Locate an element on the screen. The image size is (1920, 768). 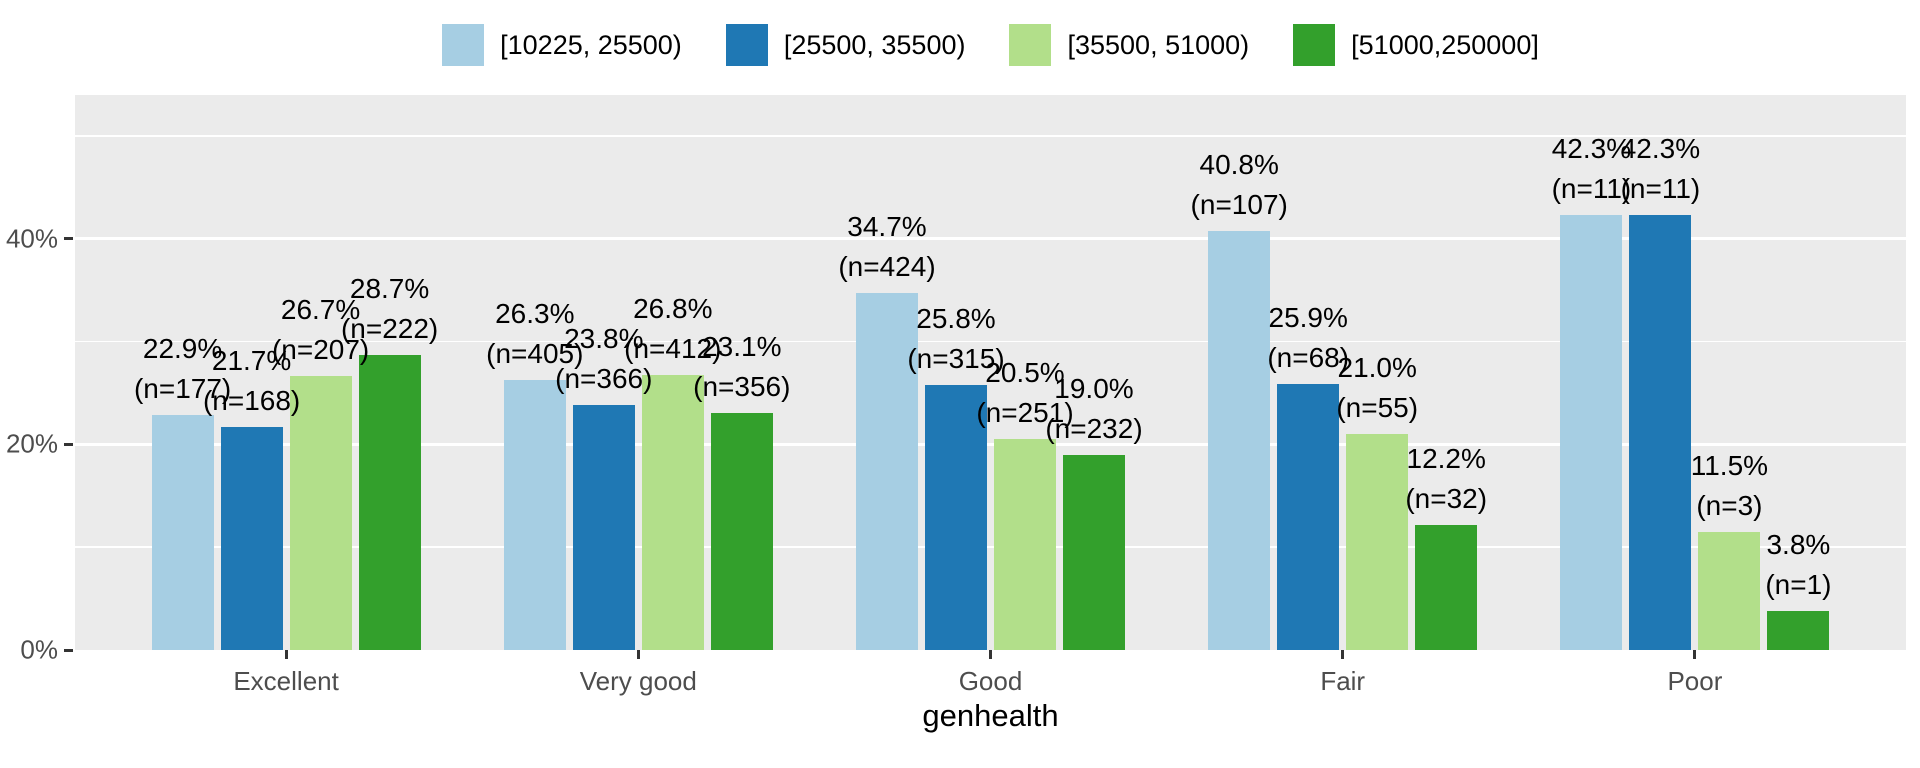
bar: 23.8% (n=366) is located at coordinates (603, 486).